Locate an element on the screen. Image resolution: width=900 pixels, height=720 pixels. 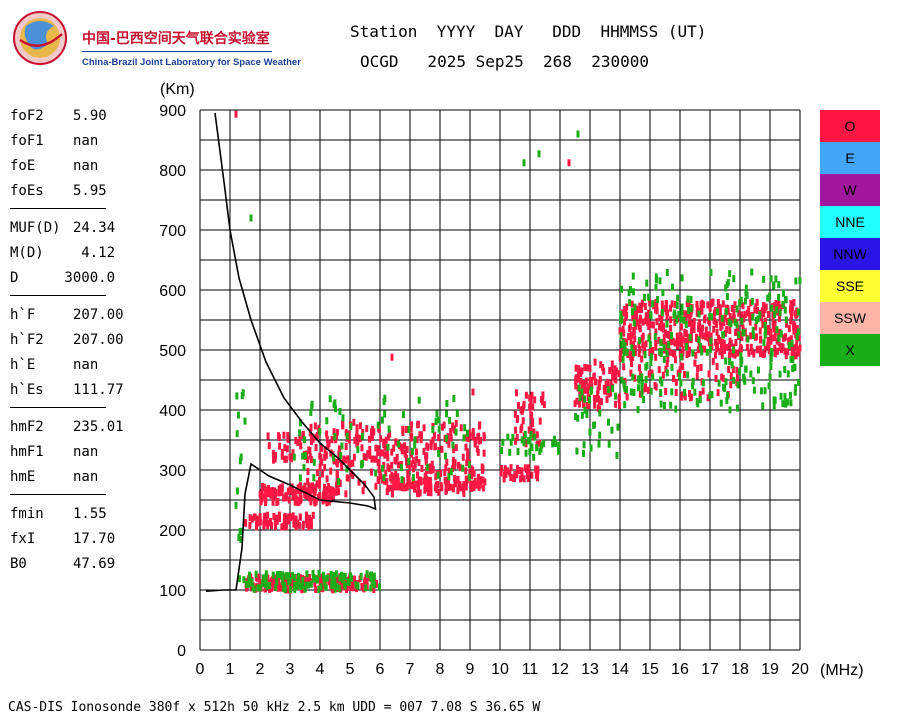
echo-point-o-isolated is located at coordinates (392, 357).